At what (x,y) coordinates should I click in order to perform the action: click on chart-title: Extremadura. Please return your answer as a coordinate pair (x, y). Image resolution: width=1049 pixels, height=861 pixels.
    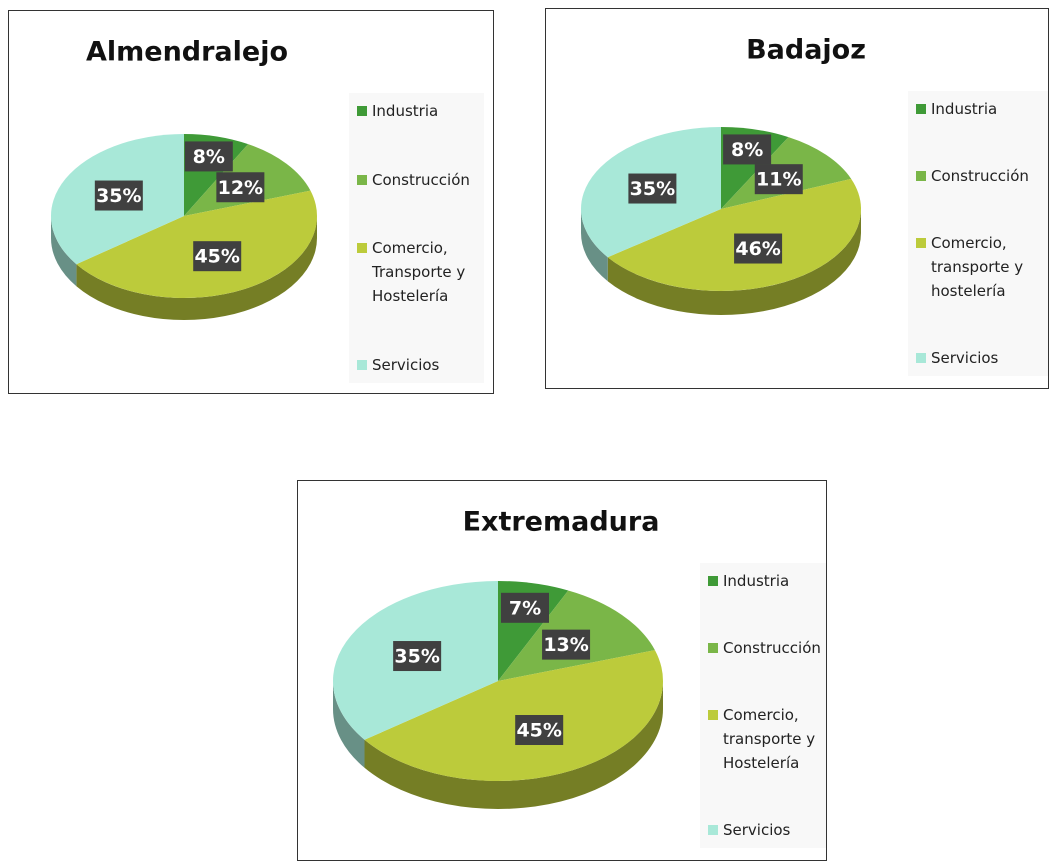
    Looking at the image, I should click on (561, 522).